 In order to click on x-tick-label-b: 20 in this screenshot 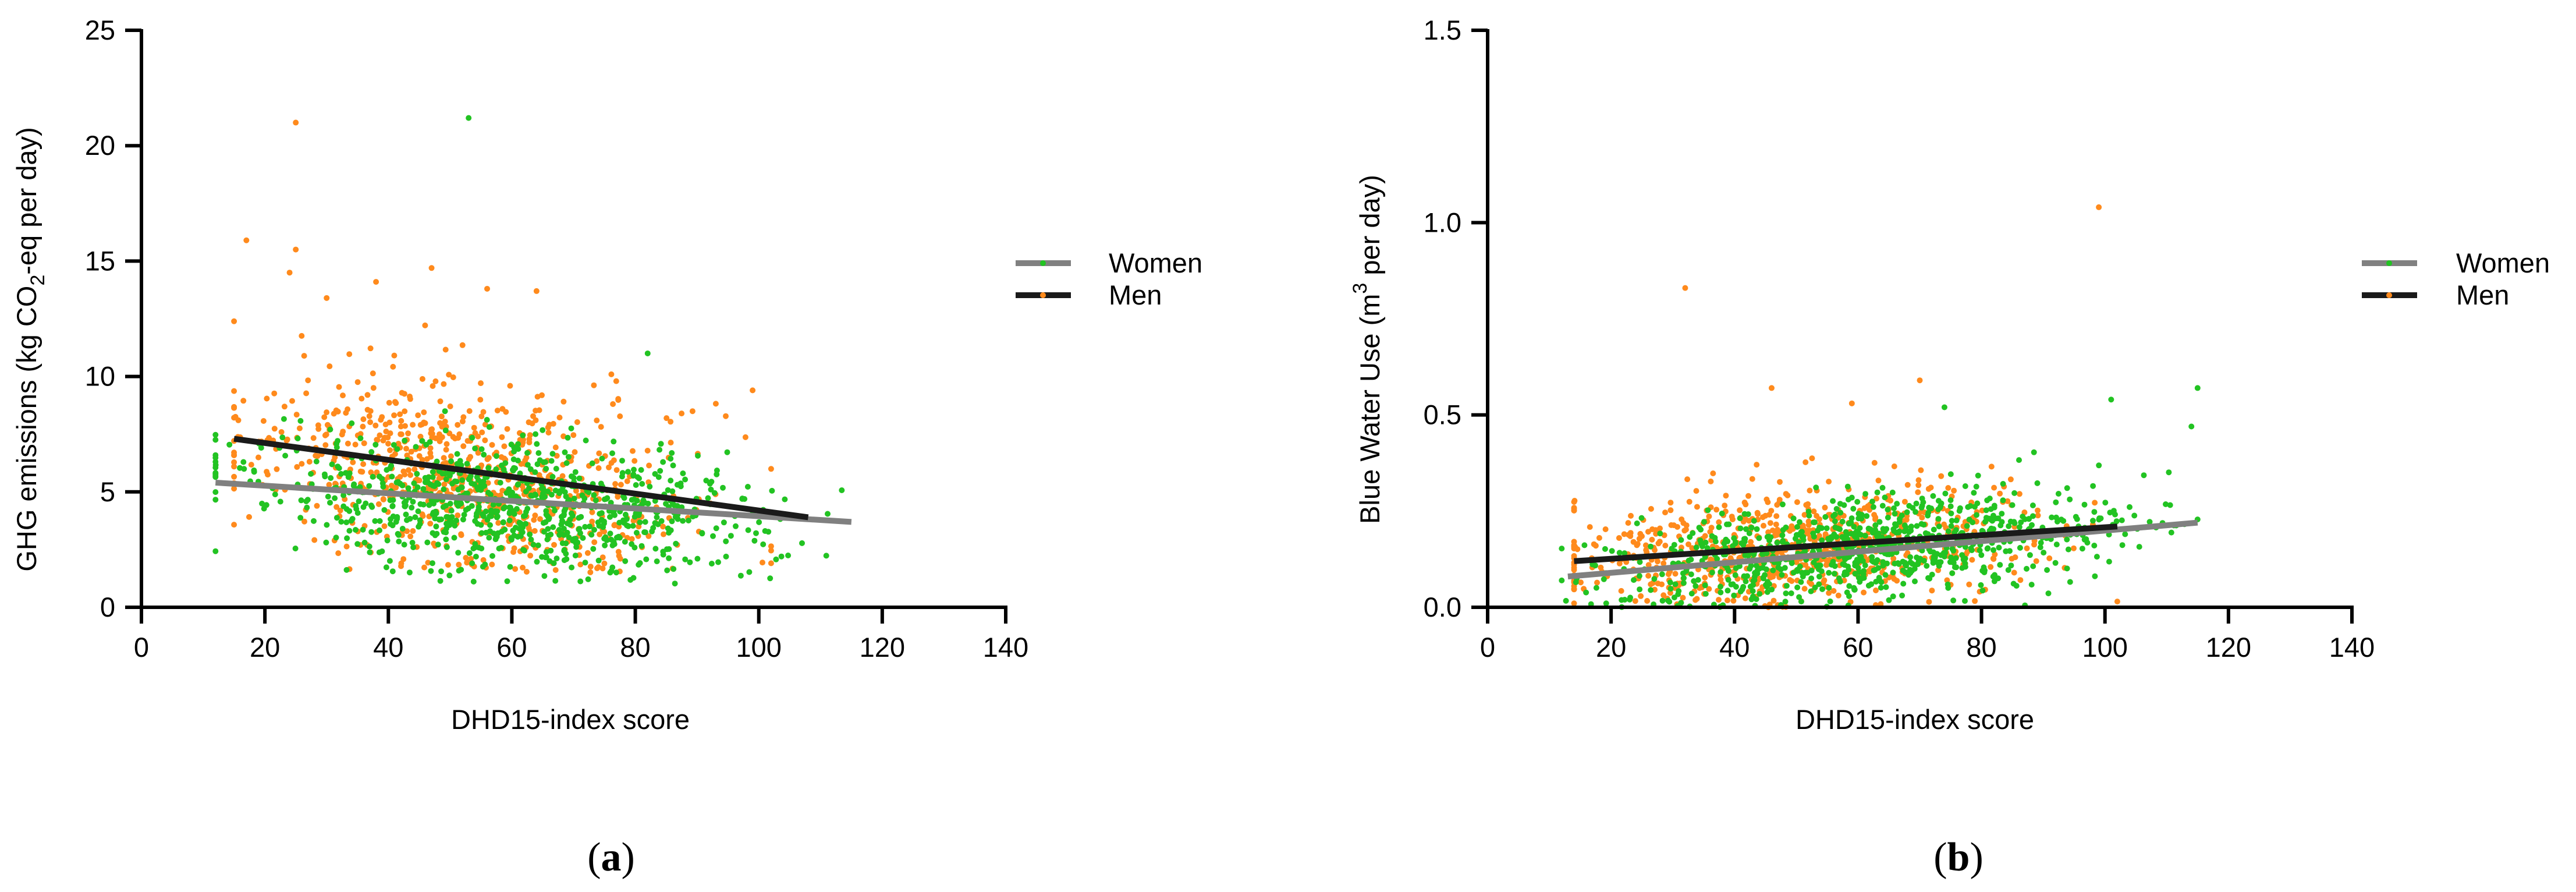, I will do `click(1611, 648)`.